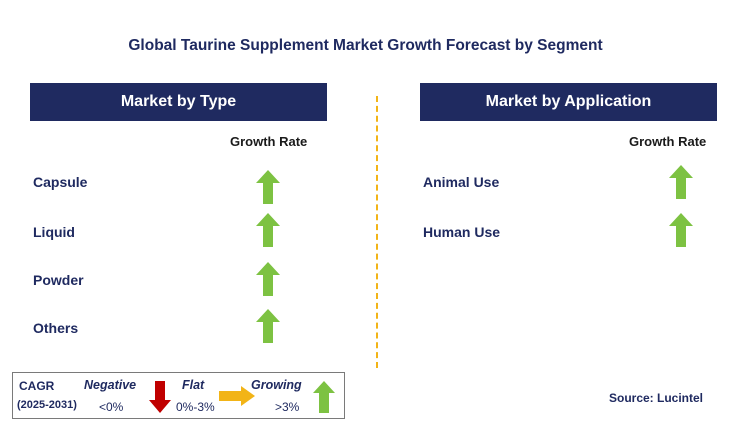 This screenshot has width=731, height=438. What do you see at coordinates (287, 407) in the screenshot?
I see `legend-growing-range: >3%` at bounding box center [287, 407].